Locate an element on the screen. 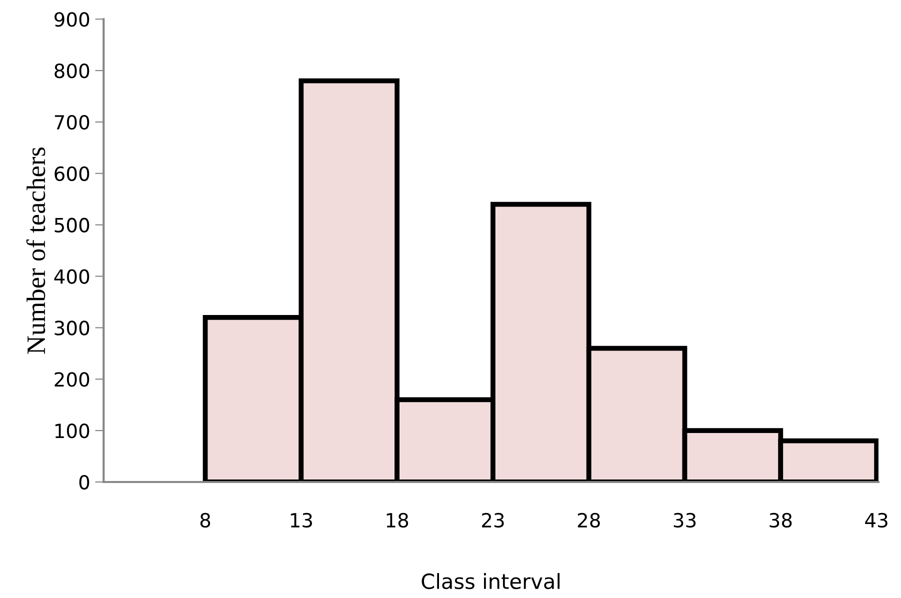  y-axis-title: Number of teachers is located at coordinates (36, 250).